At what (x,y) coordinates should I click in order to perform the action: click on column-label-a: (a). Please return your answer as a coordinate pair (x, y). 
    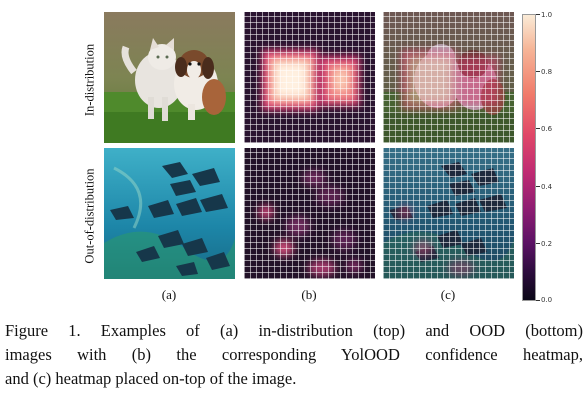
    Looking at the image, I should click on (169, 294).